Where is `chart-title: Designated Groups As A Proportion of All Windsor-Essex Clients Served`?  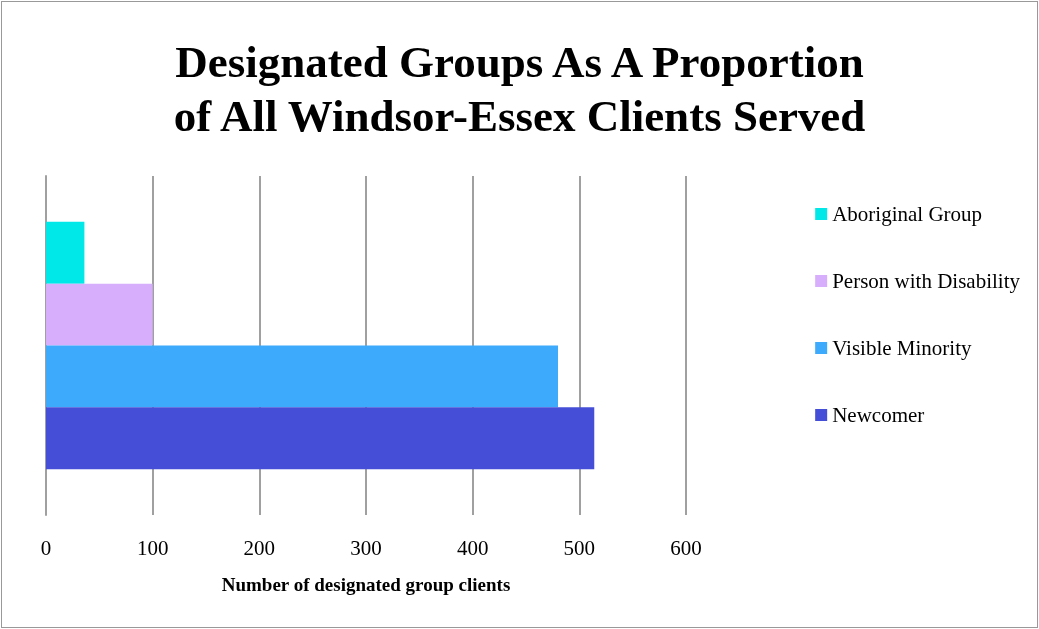 chart-title: Designated Groups As A Proportion of All Windsor-Essex Clients Served is located at coordinates (519, 89).